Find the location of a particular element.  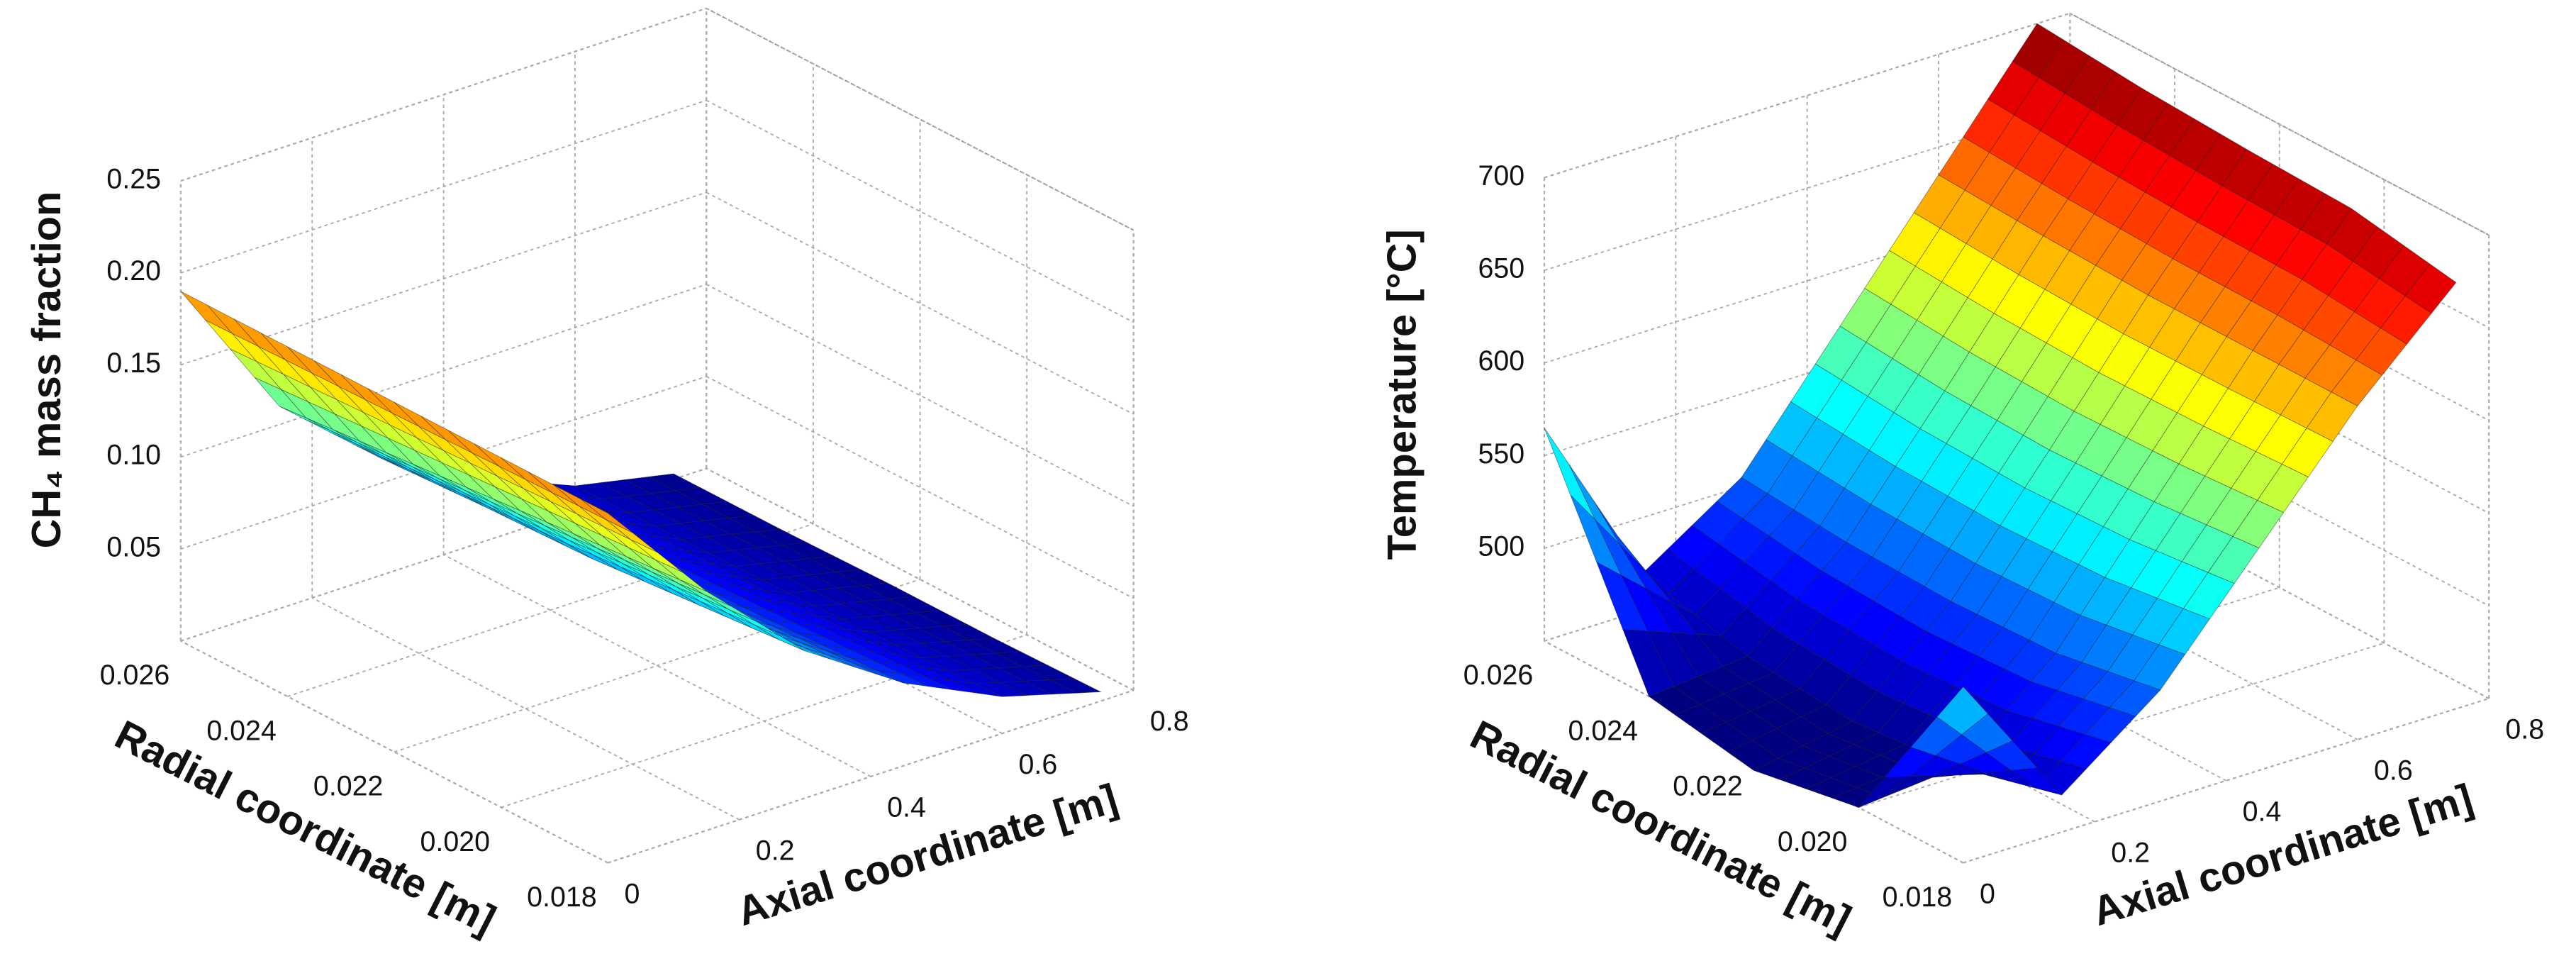

z-tick-label: 0.05 is located at coordinates (133, 546).